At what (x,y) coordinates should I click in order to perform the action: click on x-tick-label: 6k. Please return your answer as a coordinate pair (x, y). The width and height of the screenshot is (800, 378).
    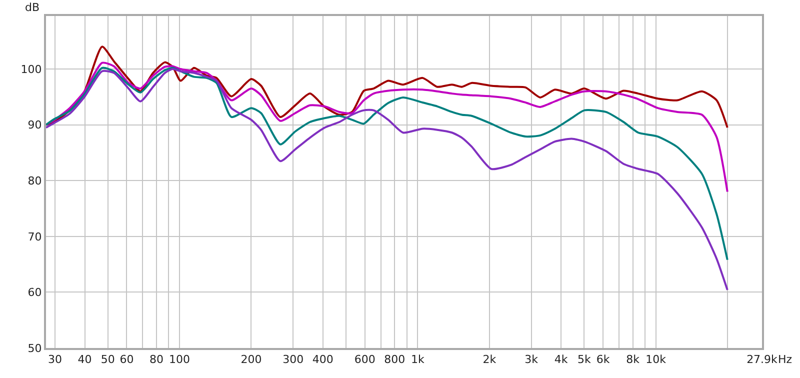
    Looking at the image, I should click on (603, 359).